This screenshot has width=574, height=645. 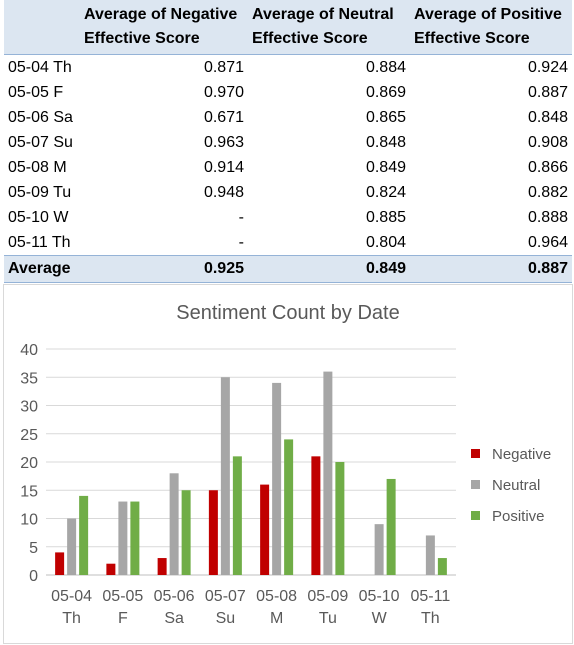 What do you see at coordinates (385, 242) in the screenshot?
I see `cell-neutral: 0.804` at bounding box center [385, 242].